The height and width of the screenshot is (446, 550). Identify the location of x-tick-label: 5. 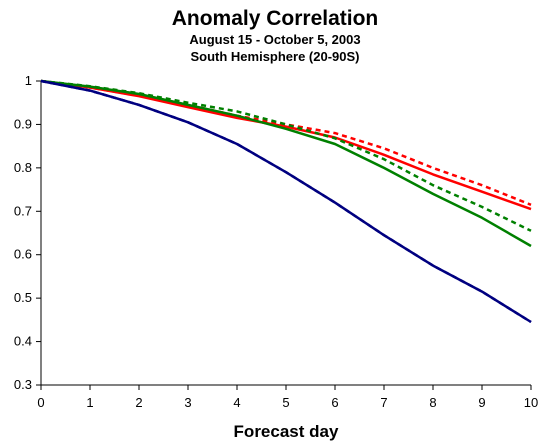
(285, 402).